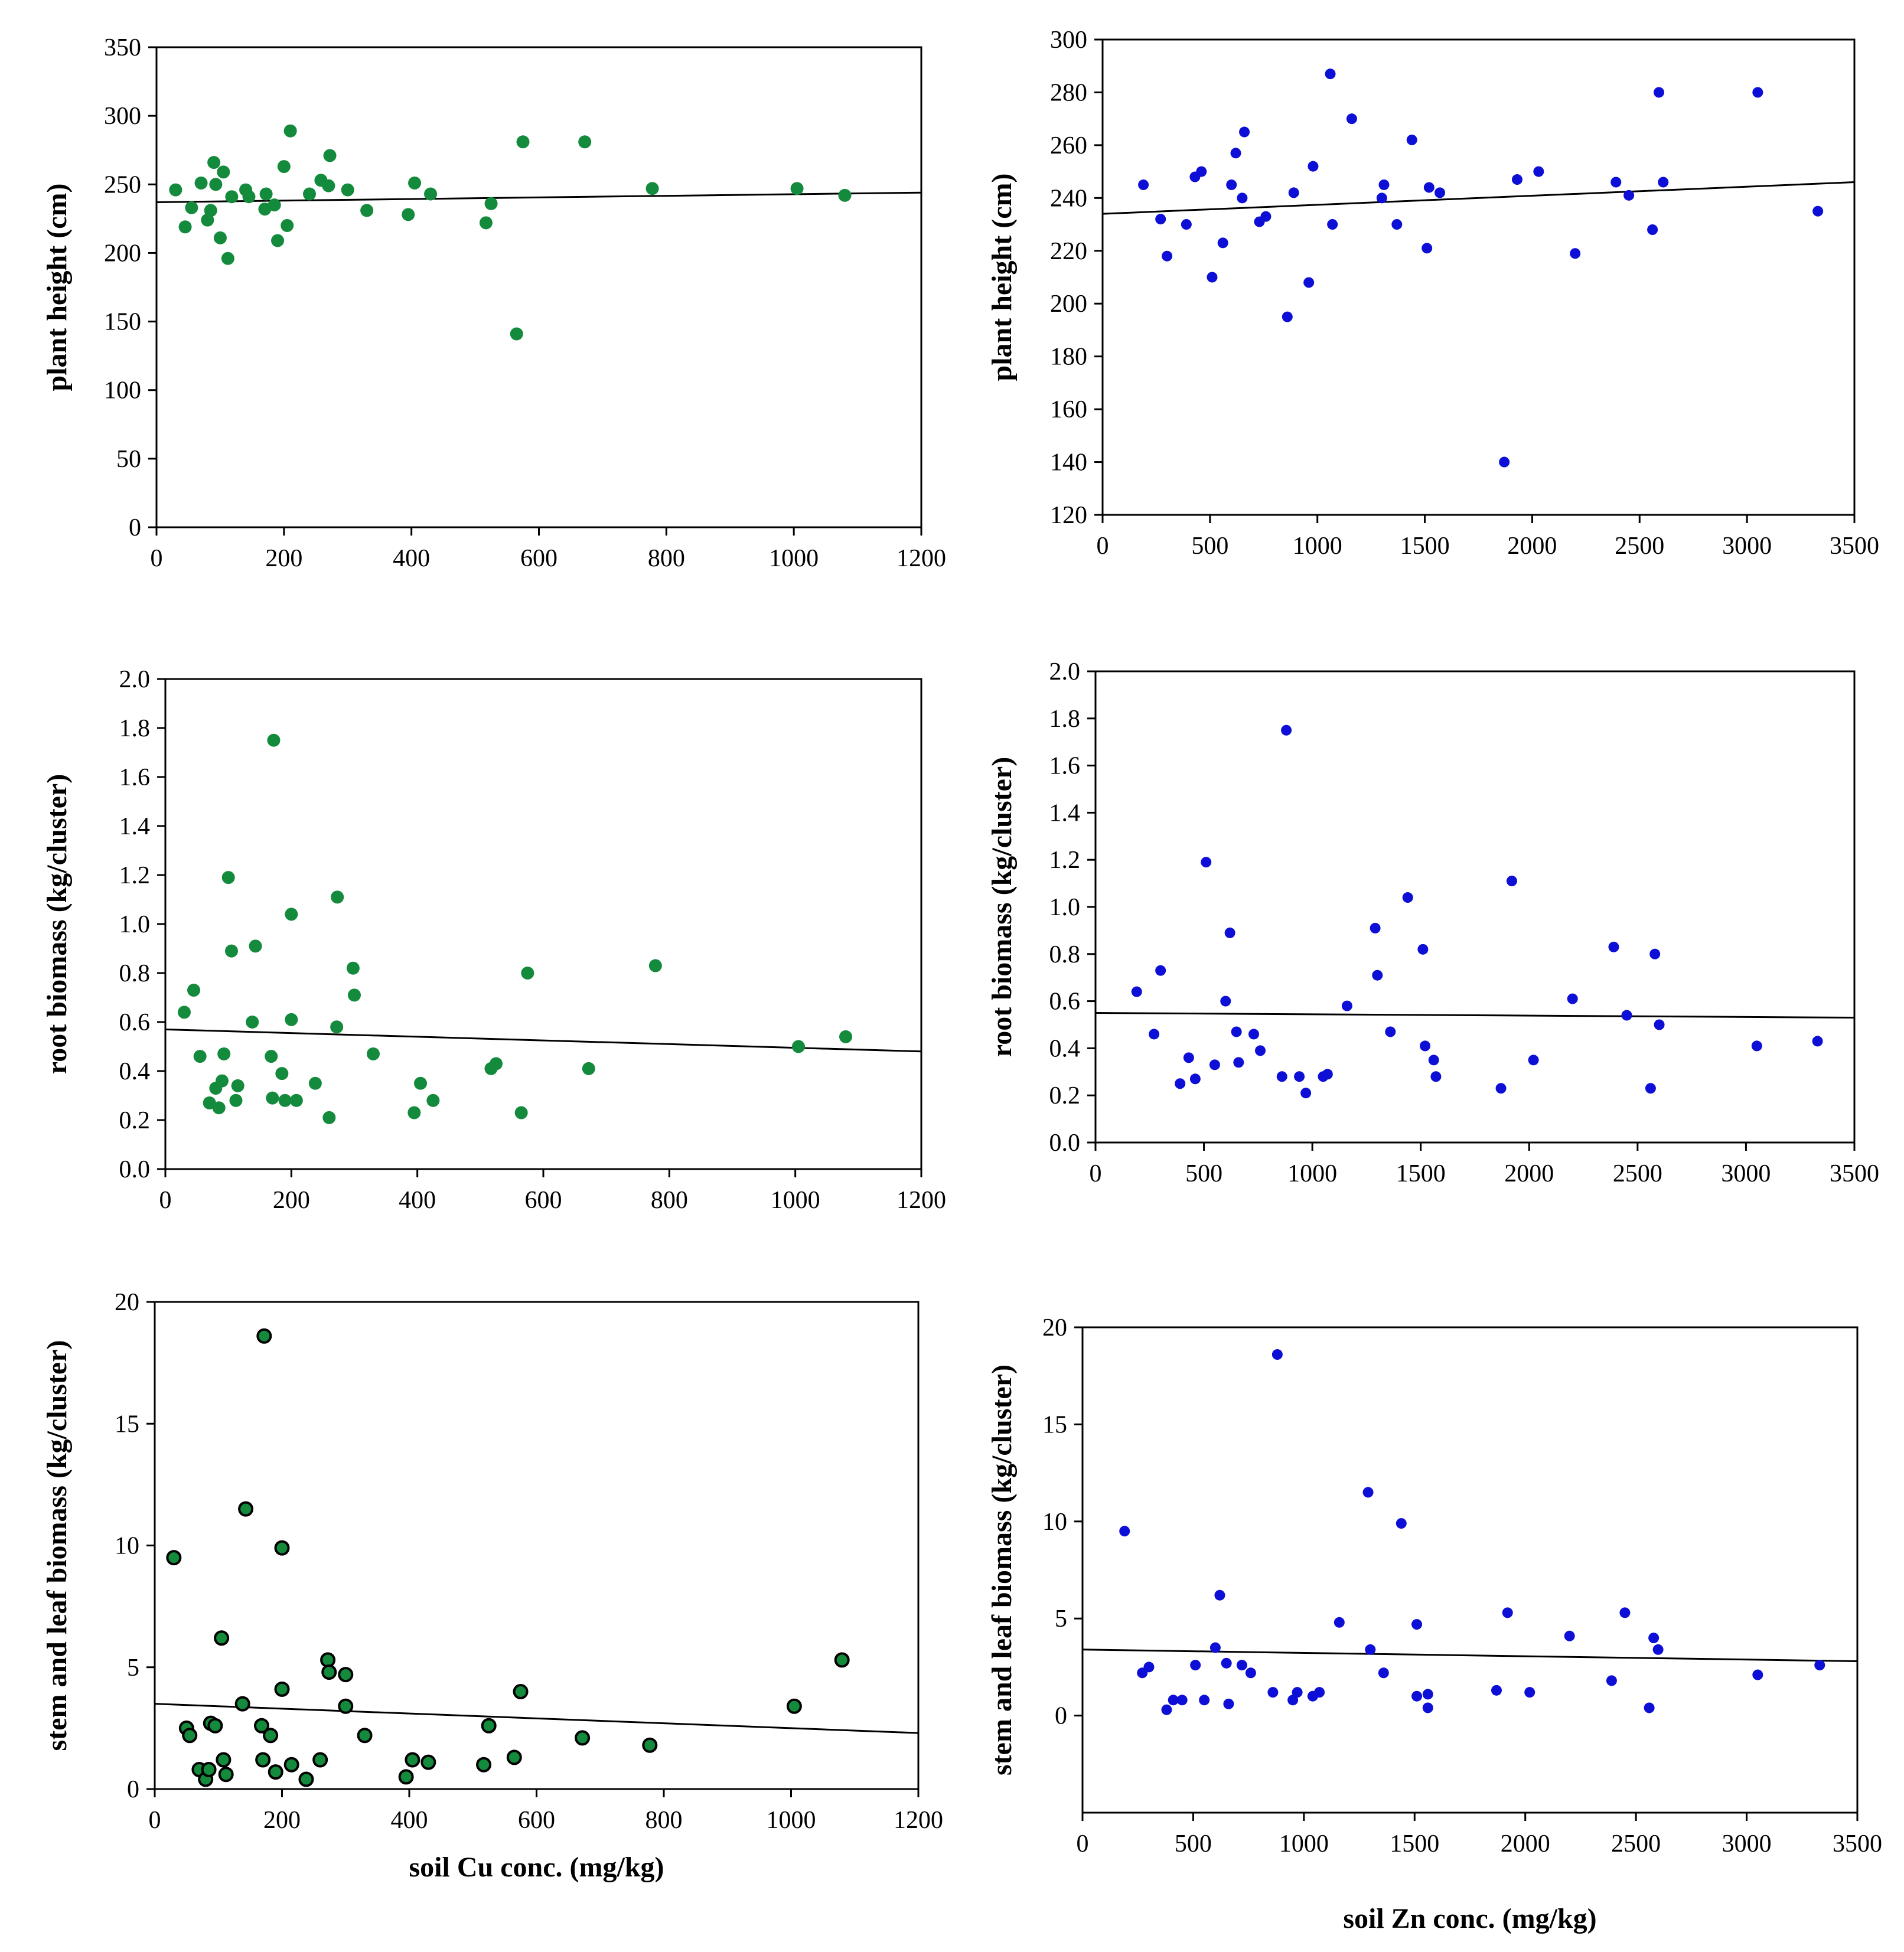 The width and height of the screenshot is (1904, 1952). Describe the element at coordinates (1002, 907) in the screenshot. I see `y-axis-label: root biomass (kg/cluster)` at that location.